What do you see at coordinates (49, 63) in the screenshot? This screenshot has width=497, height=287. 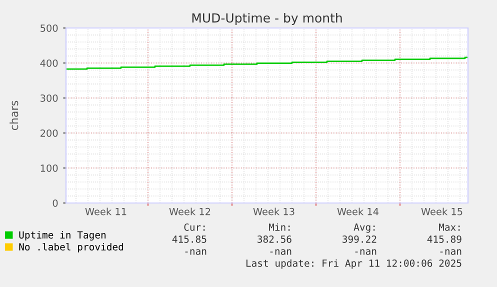 I see `y-tick-label: 400` at bounding box center [49, 63].